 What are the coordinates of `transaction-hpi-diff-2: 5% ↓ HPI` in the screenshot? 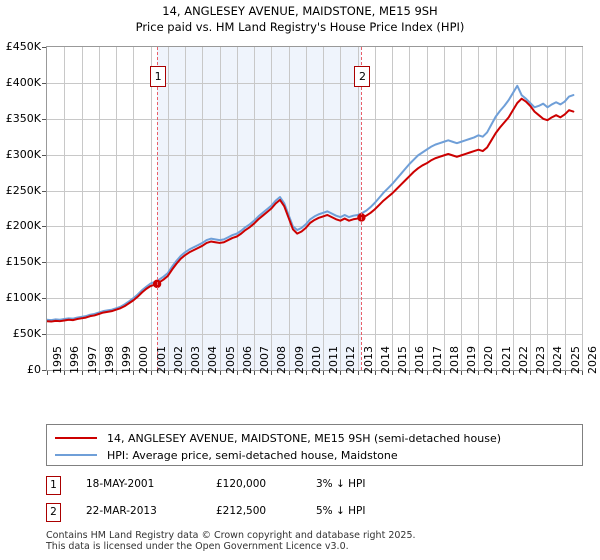 It's located at (341, 511).